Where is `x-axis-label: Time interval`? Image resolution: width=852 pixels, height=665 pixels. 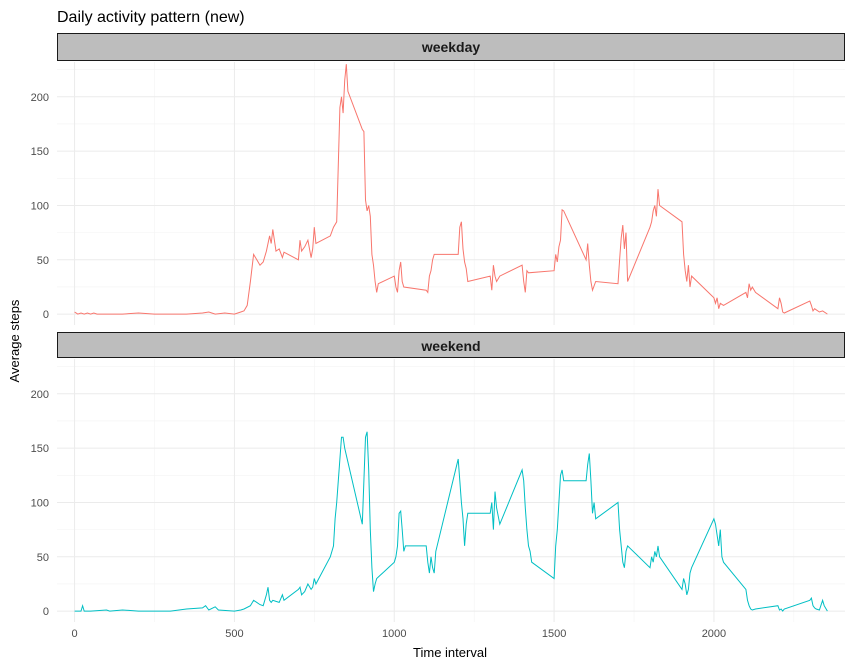
x-axis-label: Time interval is located at coordinates (450, 652).